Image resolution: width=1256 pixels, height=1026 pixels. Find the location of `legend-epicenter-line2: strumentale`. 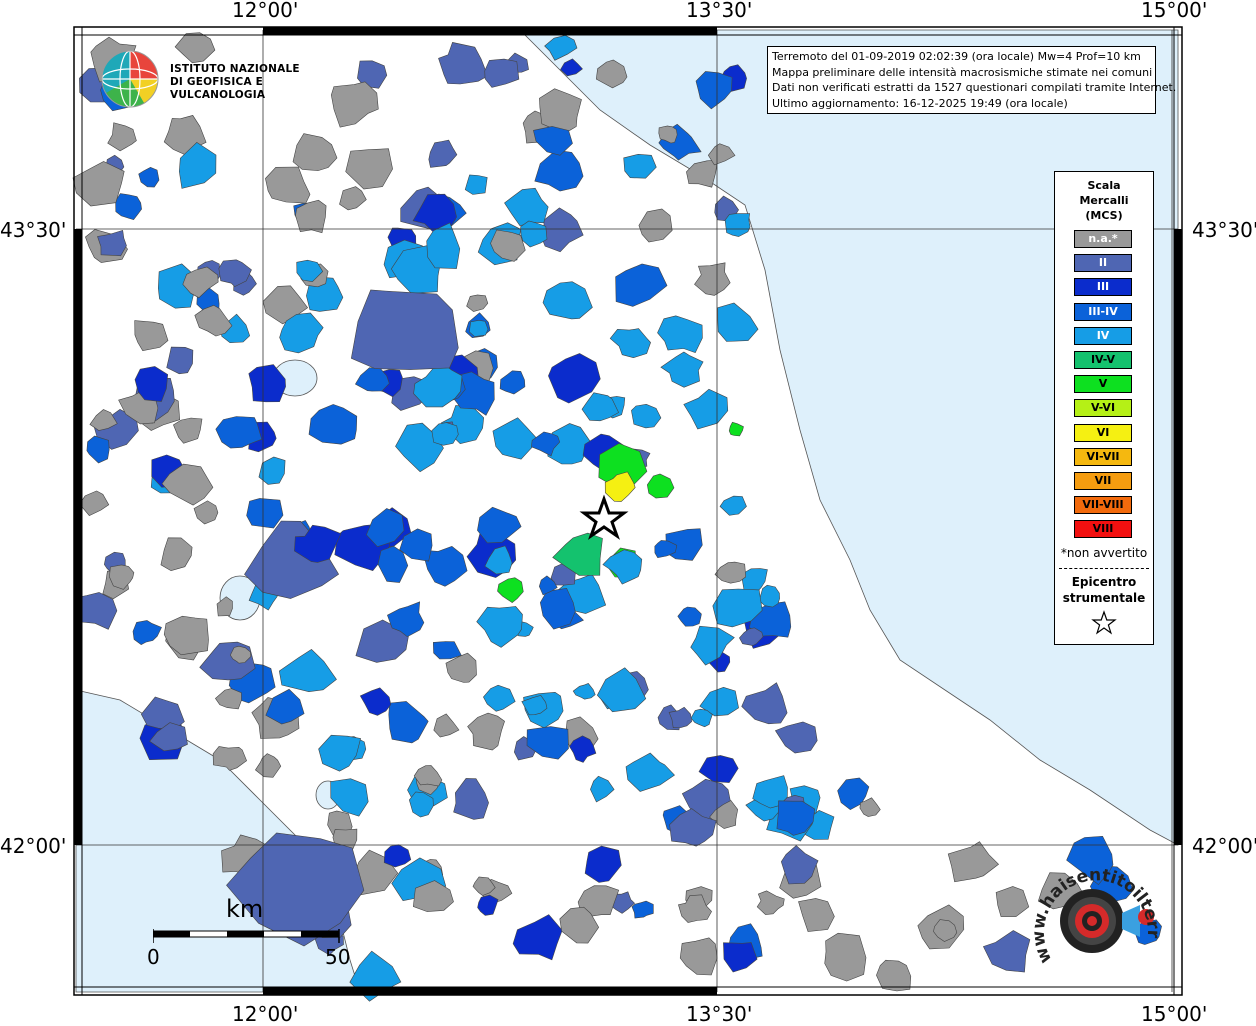

legend-epicenter-line2: strumentale is located at coordinates (1104, 598).